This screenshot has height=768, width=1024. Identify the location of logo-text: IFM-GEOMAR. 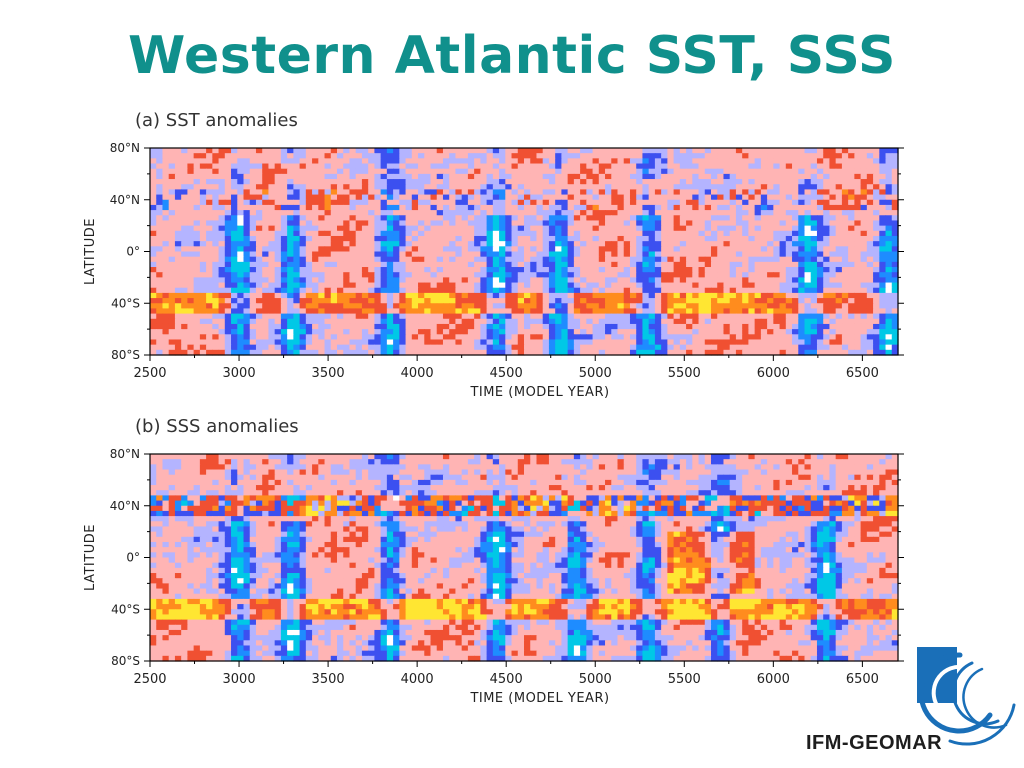
(874, 743).